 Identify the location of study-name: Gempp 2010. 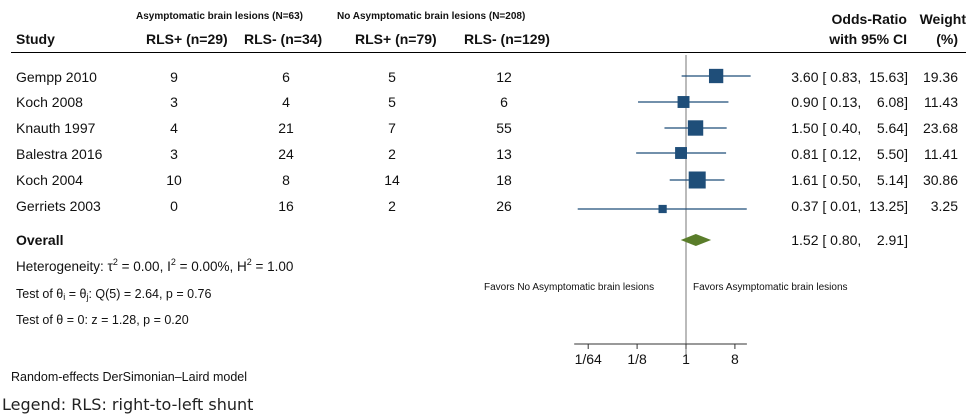
(56, 77).